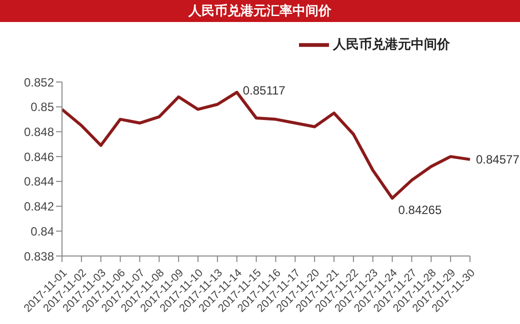  What do you see at coordinates (39, 157) in the screenshot?
I see `y-tick-label: 0.846` at bounding box center [39, 157].